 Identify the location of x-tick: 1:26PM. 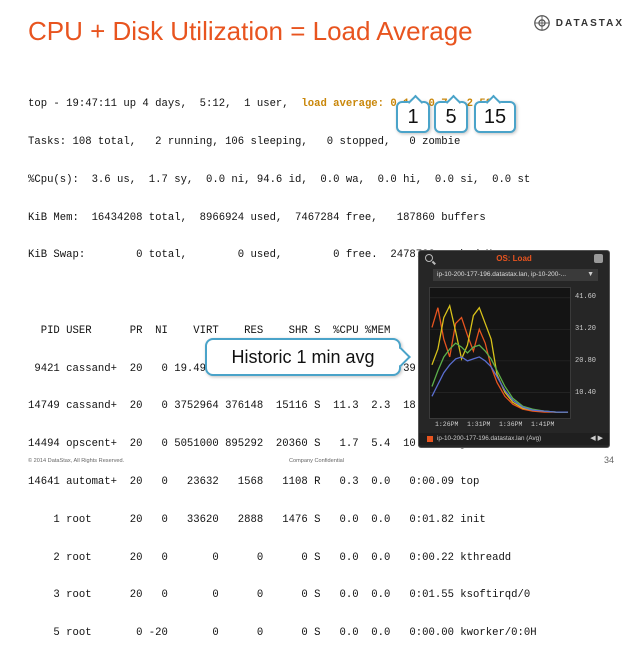
(447, 424).